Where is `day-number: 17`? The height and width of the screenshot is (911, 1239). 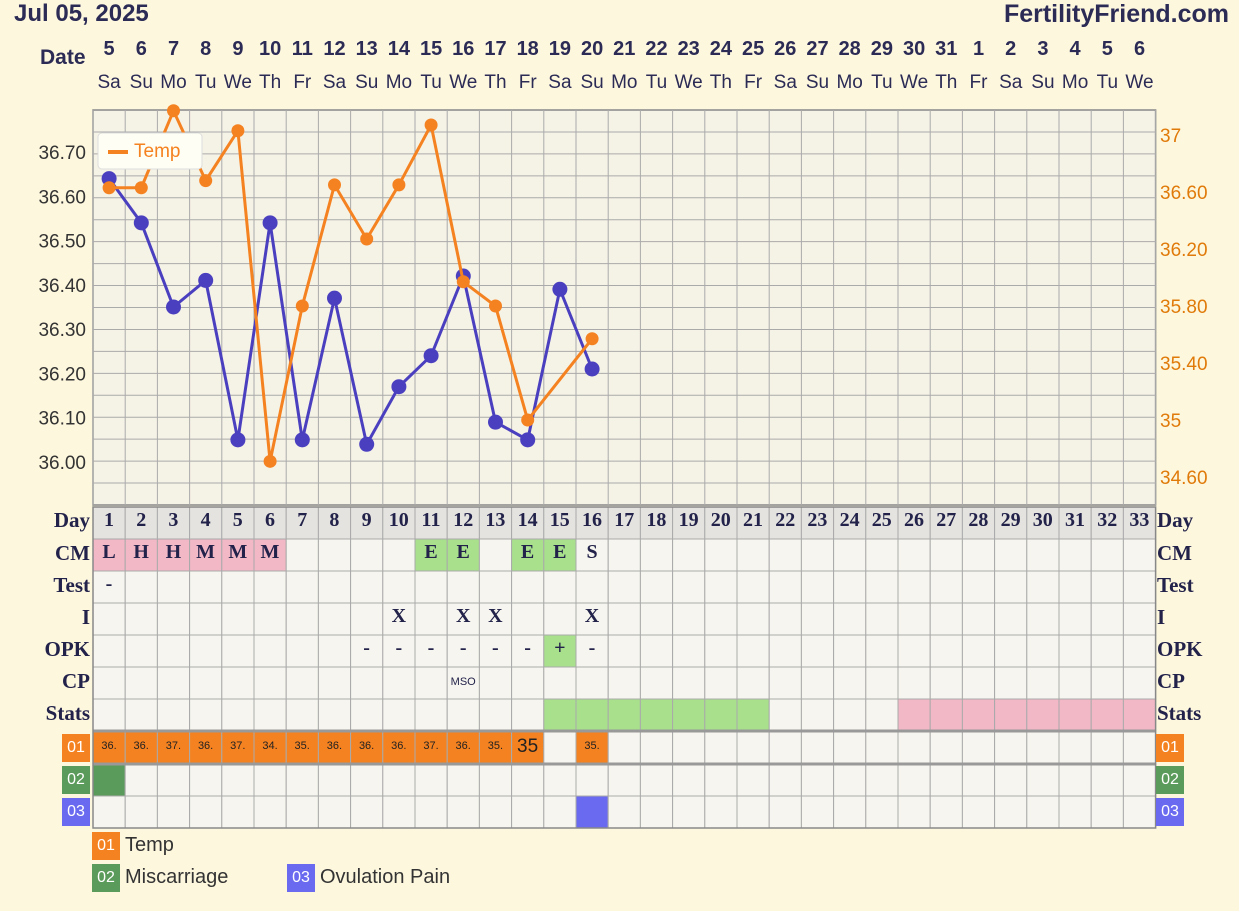 day-number: 17 is located at coordinates (624, 520).